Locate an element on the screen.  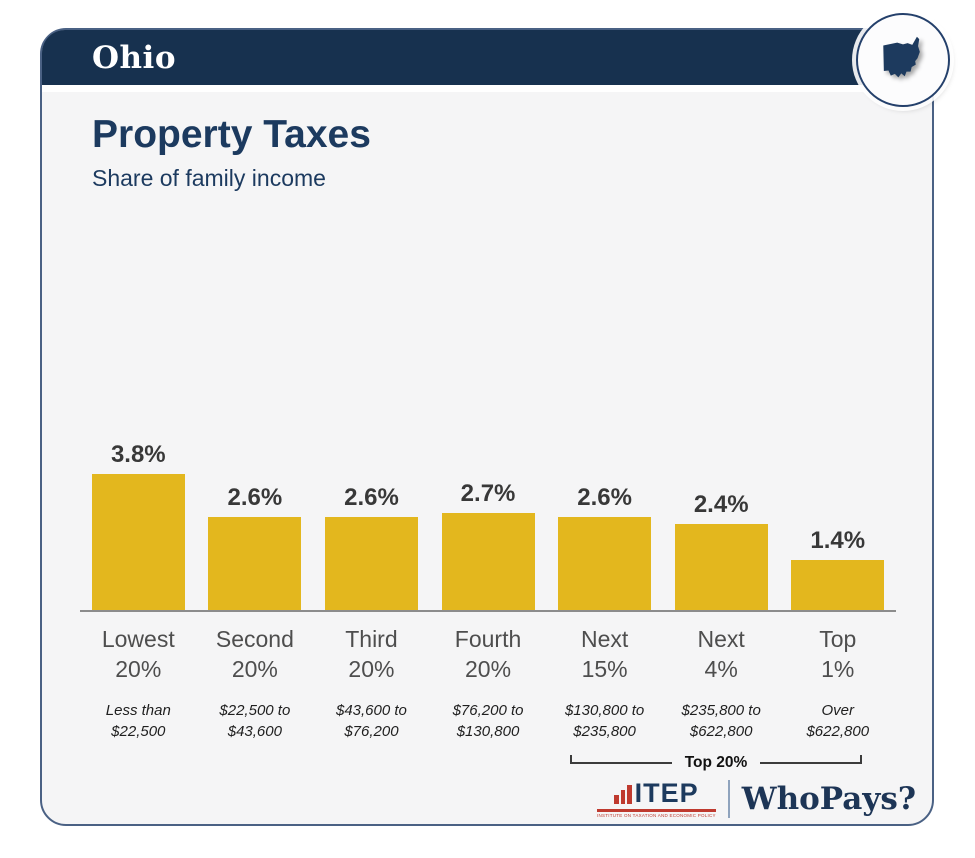
state-name: Ohio is located at coordinates (134, 57).